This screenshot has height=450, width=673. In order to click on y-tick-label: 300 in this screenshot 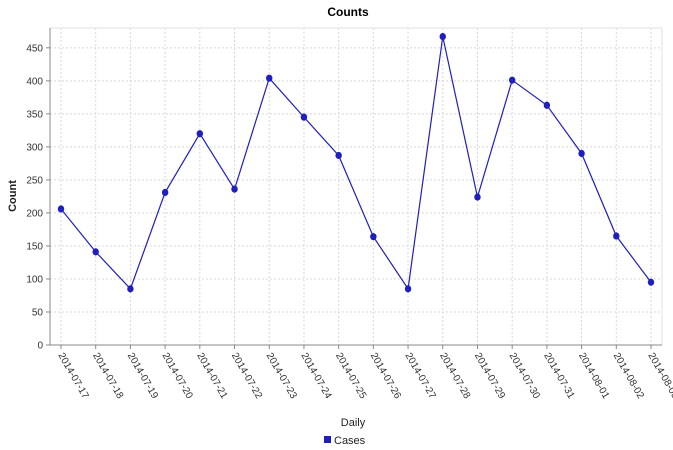, I will do `click(34, 147)`.